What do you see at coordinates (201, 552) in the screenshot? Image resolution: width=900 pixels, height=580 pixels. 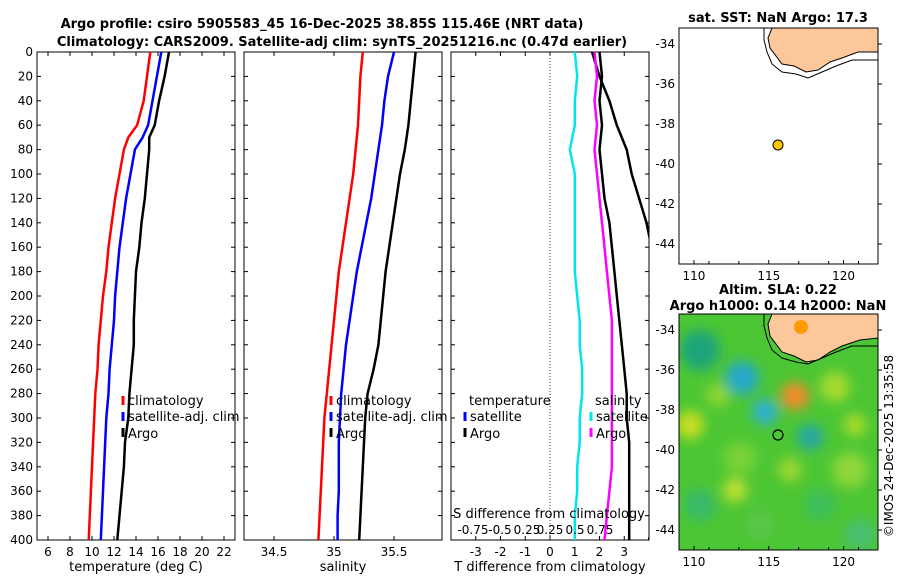 I see `x-tick-label: 20` at bounding box center [201, 552].